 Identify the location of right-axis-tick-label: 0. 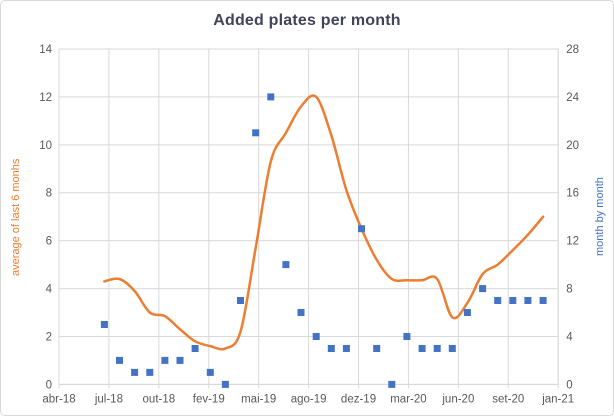
(569, 385).